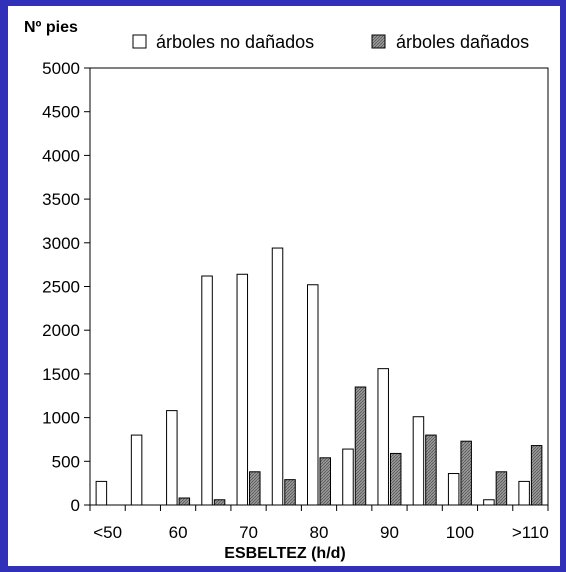  Describe the element at coordinates (460, 532) in the screenshot. I see `x-tick-label: 100` at that location.